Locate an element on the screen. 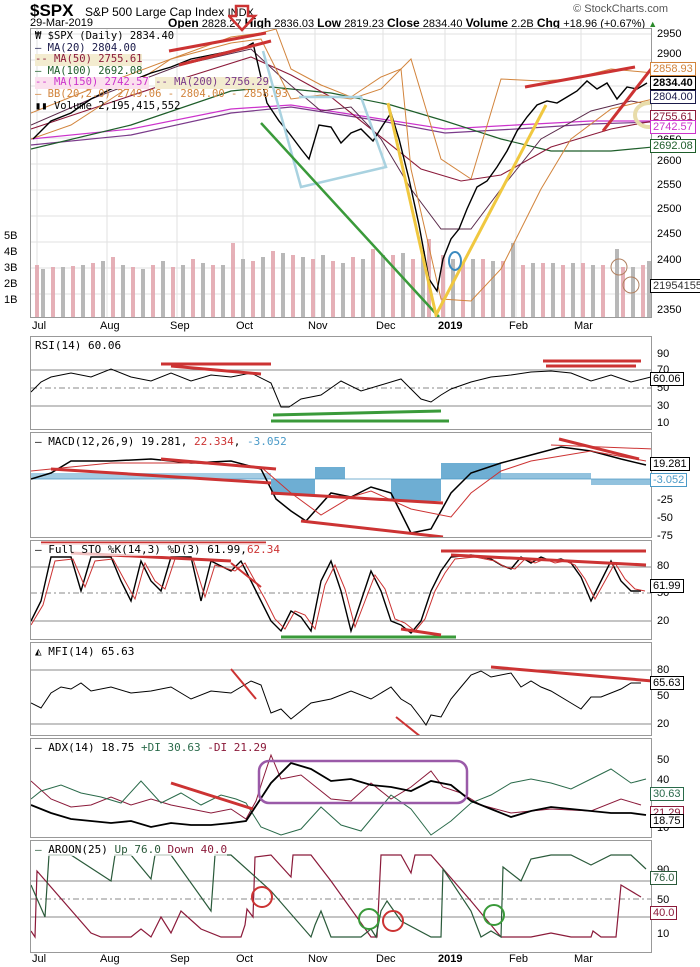 The height and width of the screenshot is (967, 700). stoch-panel: — Full STO %K(14,3) %D(3) 61.99,62.34 is located at coordinates (341, 590).